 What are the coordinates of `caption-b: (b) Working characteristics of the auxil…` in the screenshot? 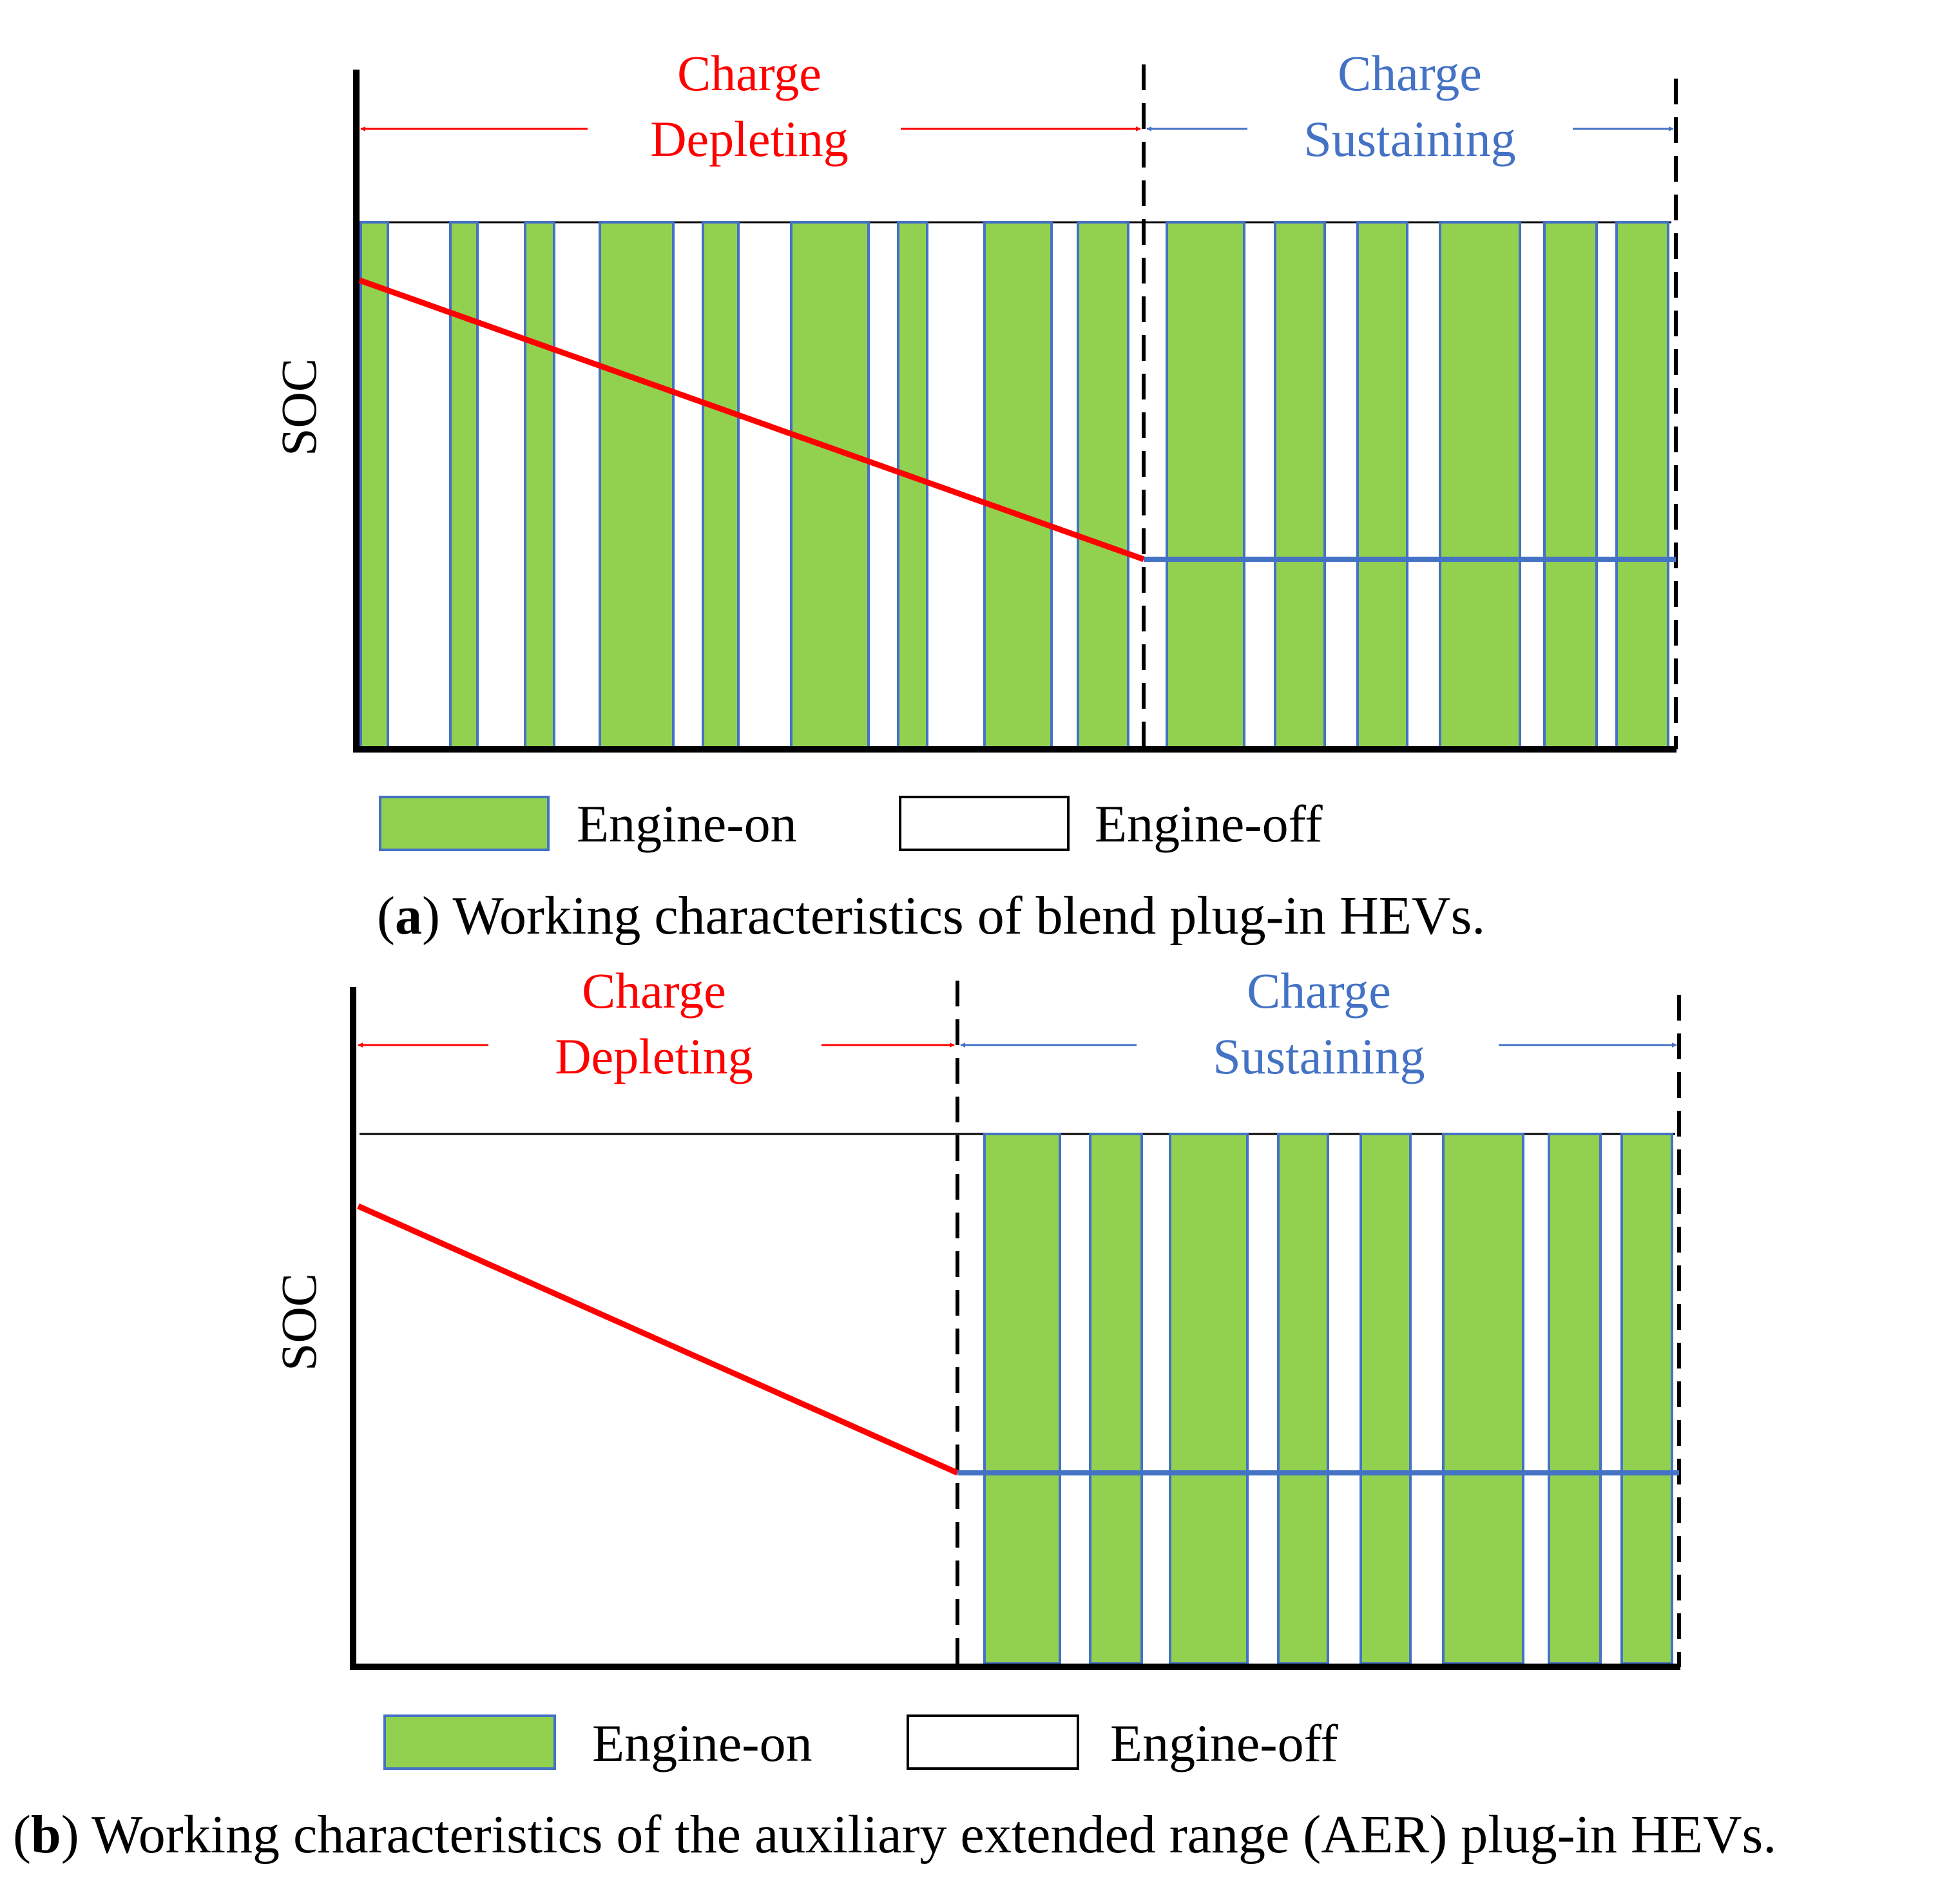 It's located at (895, 1835).